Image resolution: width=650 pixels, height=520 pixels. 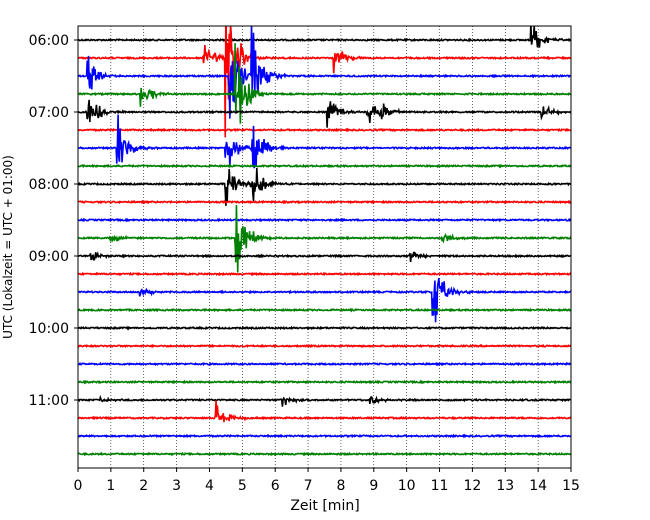 What do you see at coordinates (472, 486) in the screenshot?
I see `x-tick-label: 12` at bounding box center [472, 486].